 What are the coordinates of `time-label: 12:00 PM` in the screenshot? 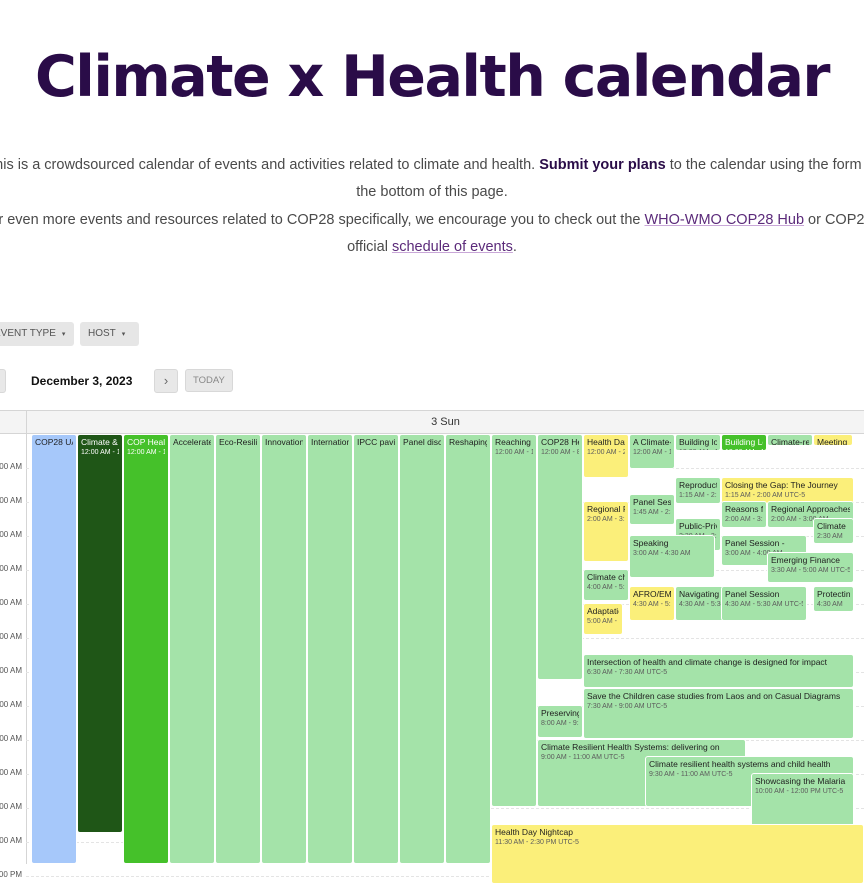 It's located at (11, 874).